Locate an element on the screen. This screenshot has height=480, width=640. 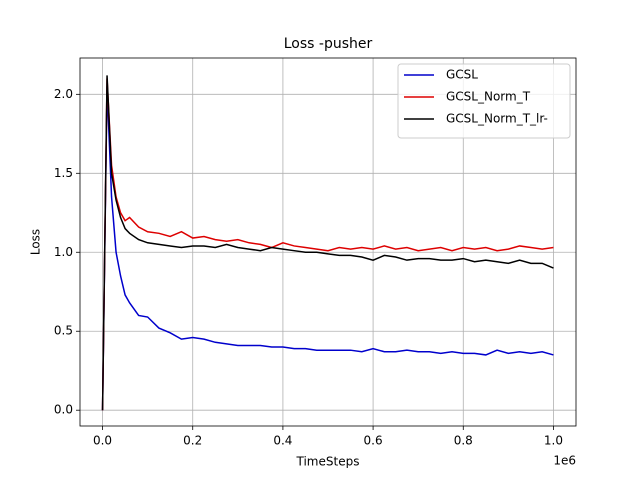
x-tick-label: 1.0 is located at coordinates (553, 441).